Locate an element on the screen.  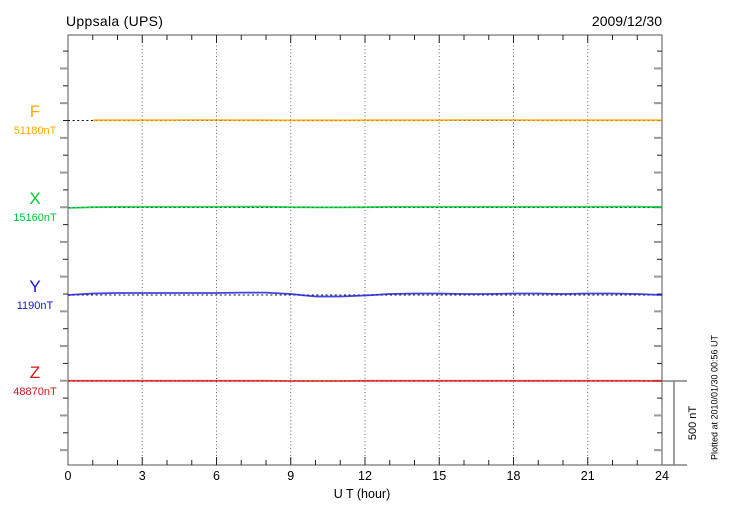
scale-bar-label: 500 nT is located at coordinates (693, 423).